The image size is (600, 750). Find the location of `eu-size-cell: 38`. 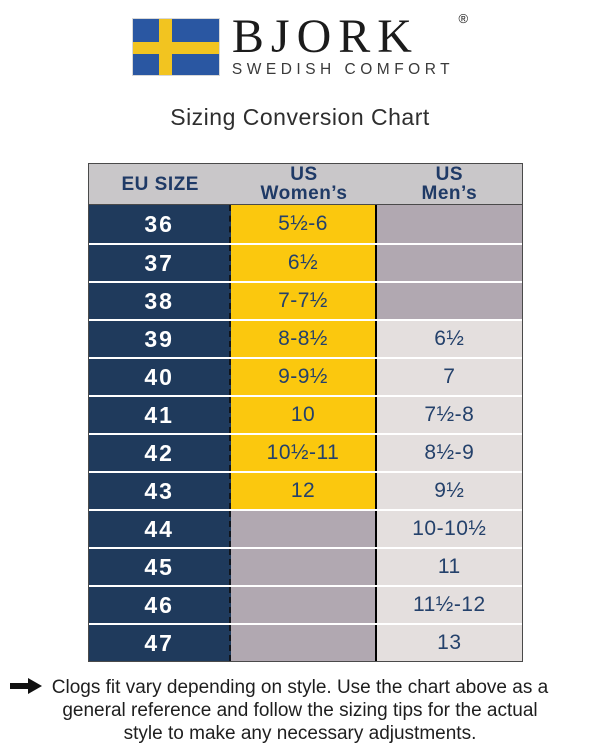

eu-size-cell: 38 is located at coordinates (160, 301).